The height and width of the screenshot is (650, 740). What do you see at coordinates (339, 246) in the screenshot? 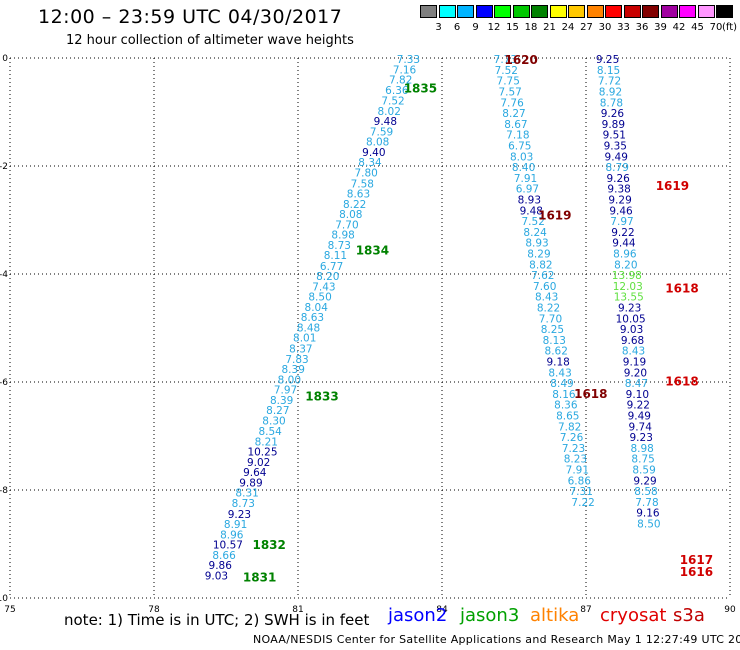
I see `wave-height-value: 8.73` at bounding box center [339, 246].